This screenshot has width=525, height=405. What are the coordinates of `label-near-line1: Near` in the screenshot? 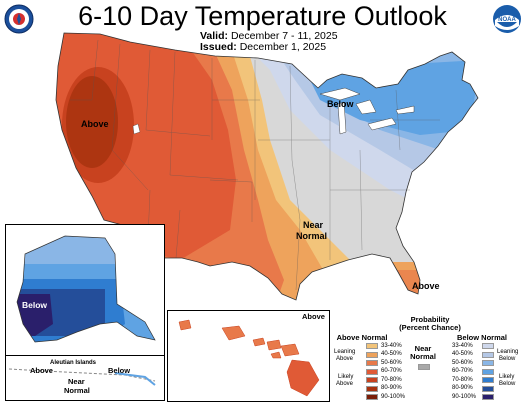 It's located at (313, 225).